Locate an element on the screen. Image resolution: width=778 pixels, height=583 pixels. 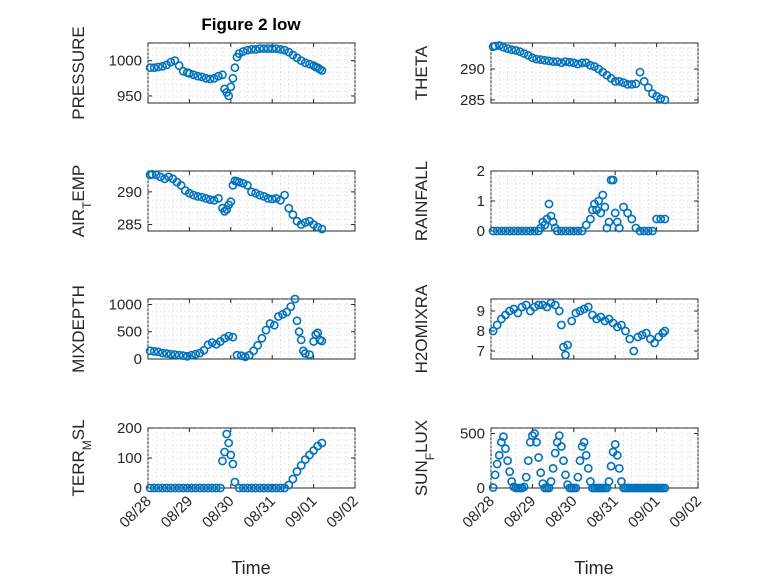
subplot-3: 285 290 AIRTEMP is located at coordinates (212, 201).